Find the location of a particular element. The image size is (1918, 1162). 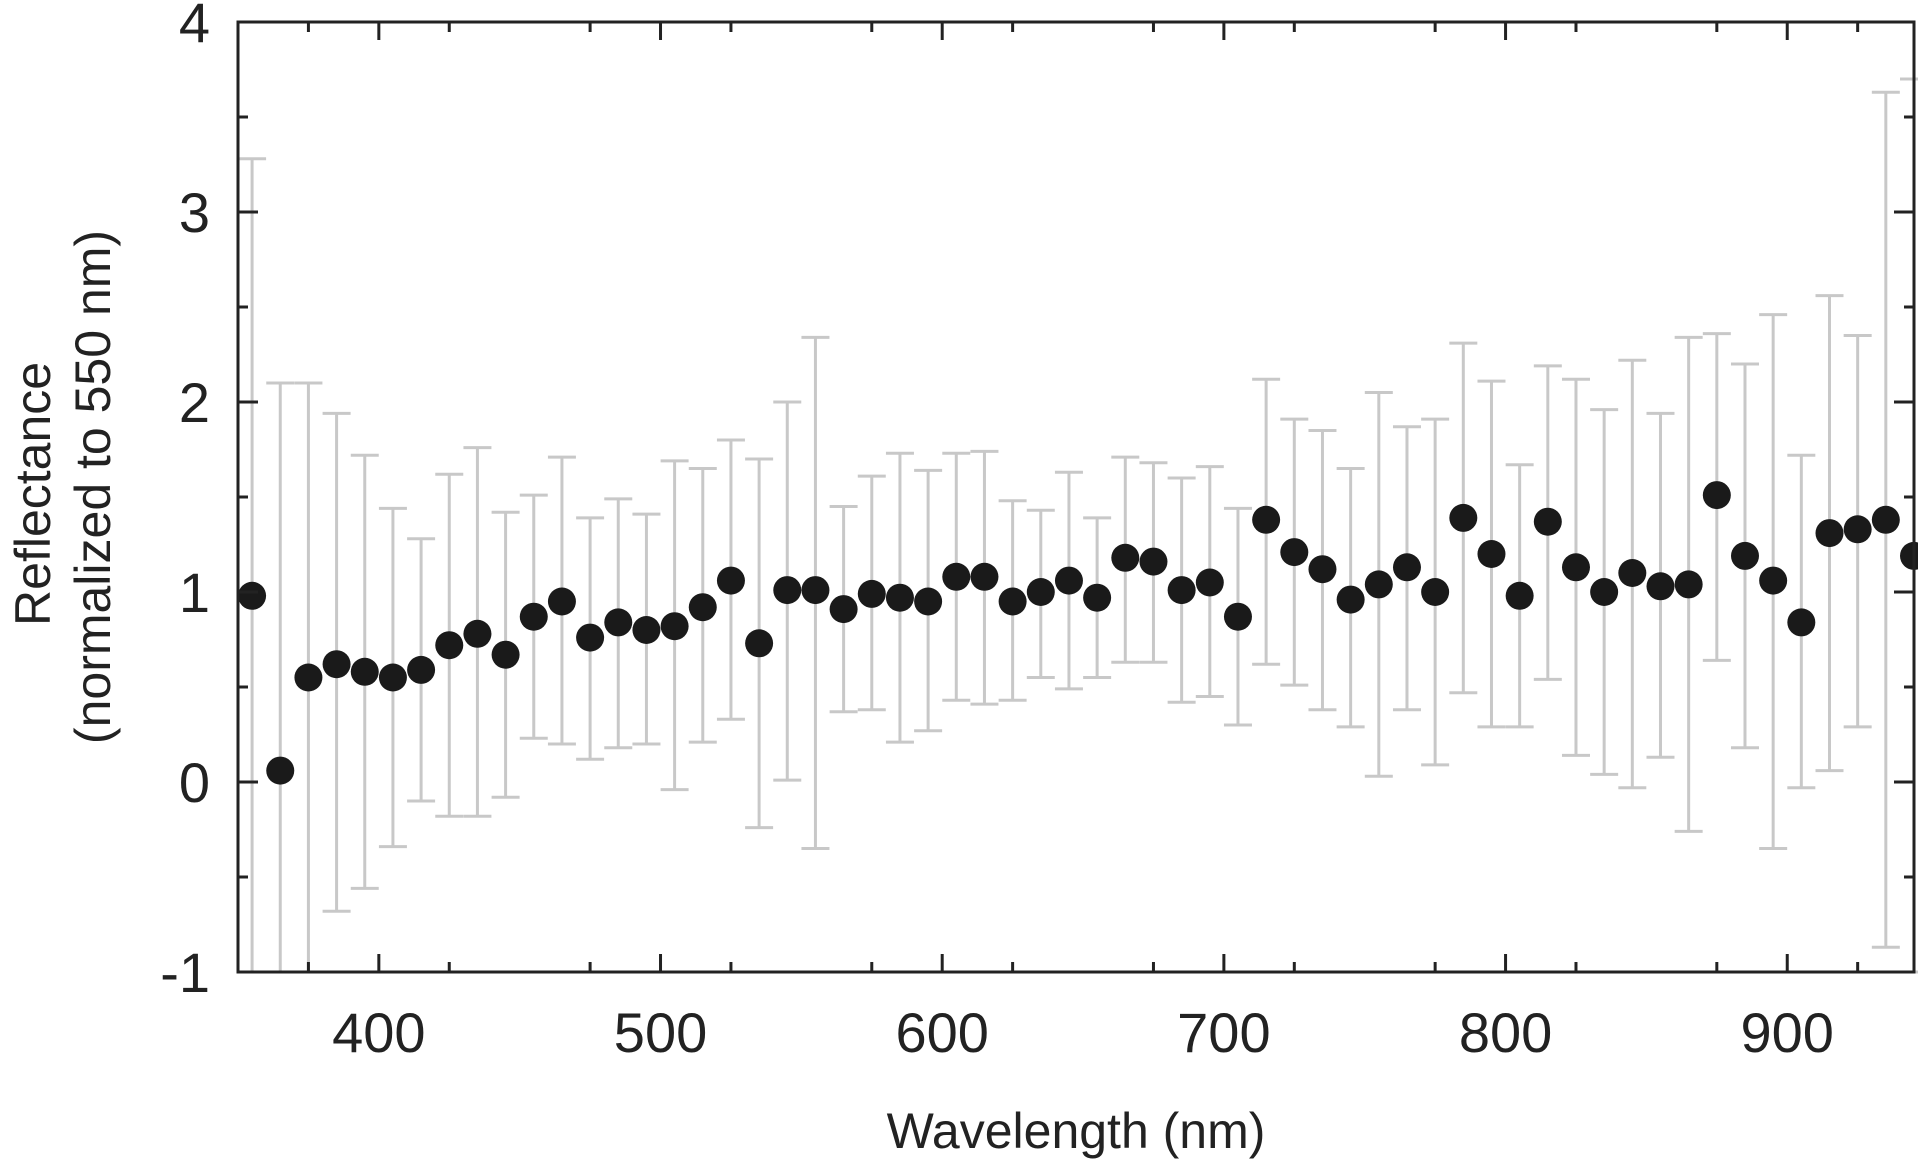

x-tick-label: 700 is located at coordinates (1223, 1032).